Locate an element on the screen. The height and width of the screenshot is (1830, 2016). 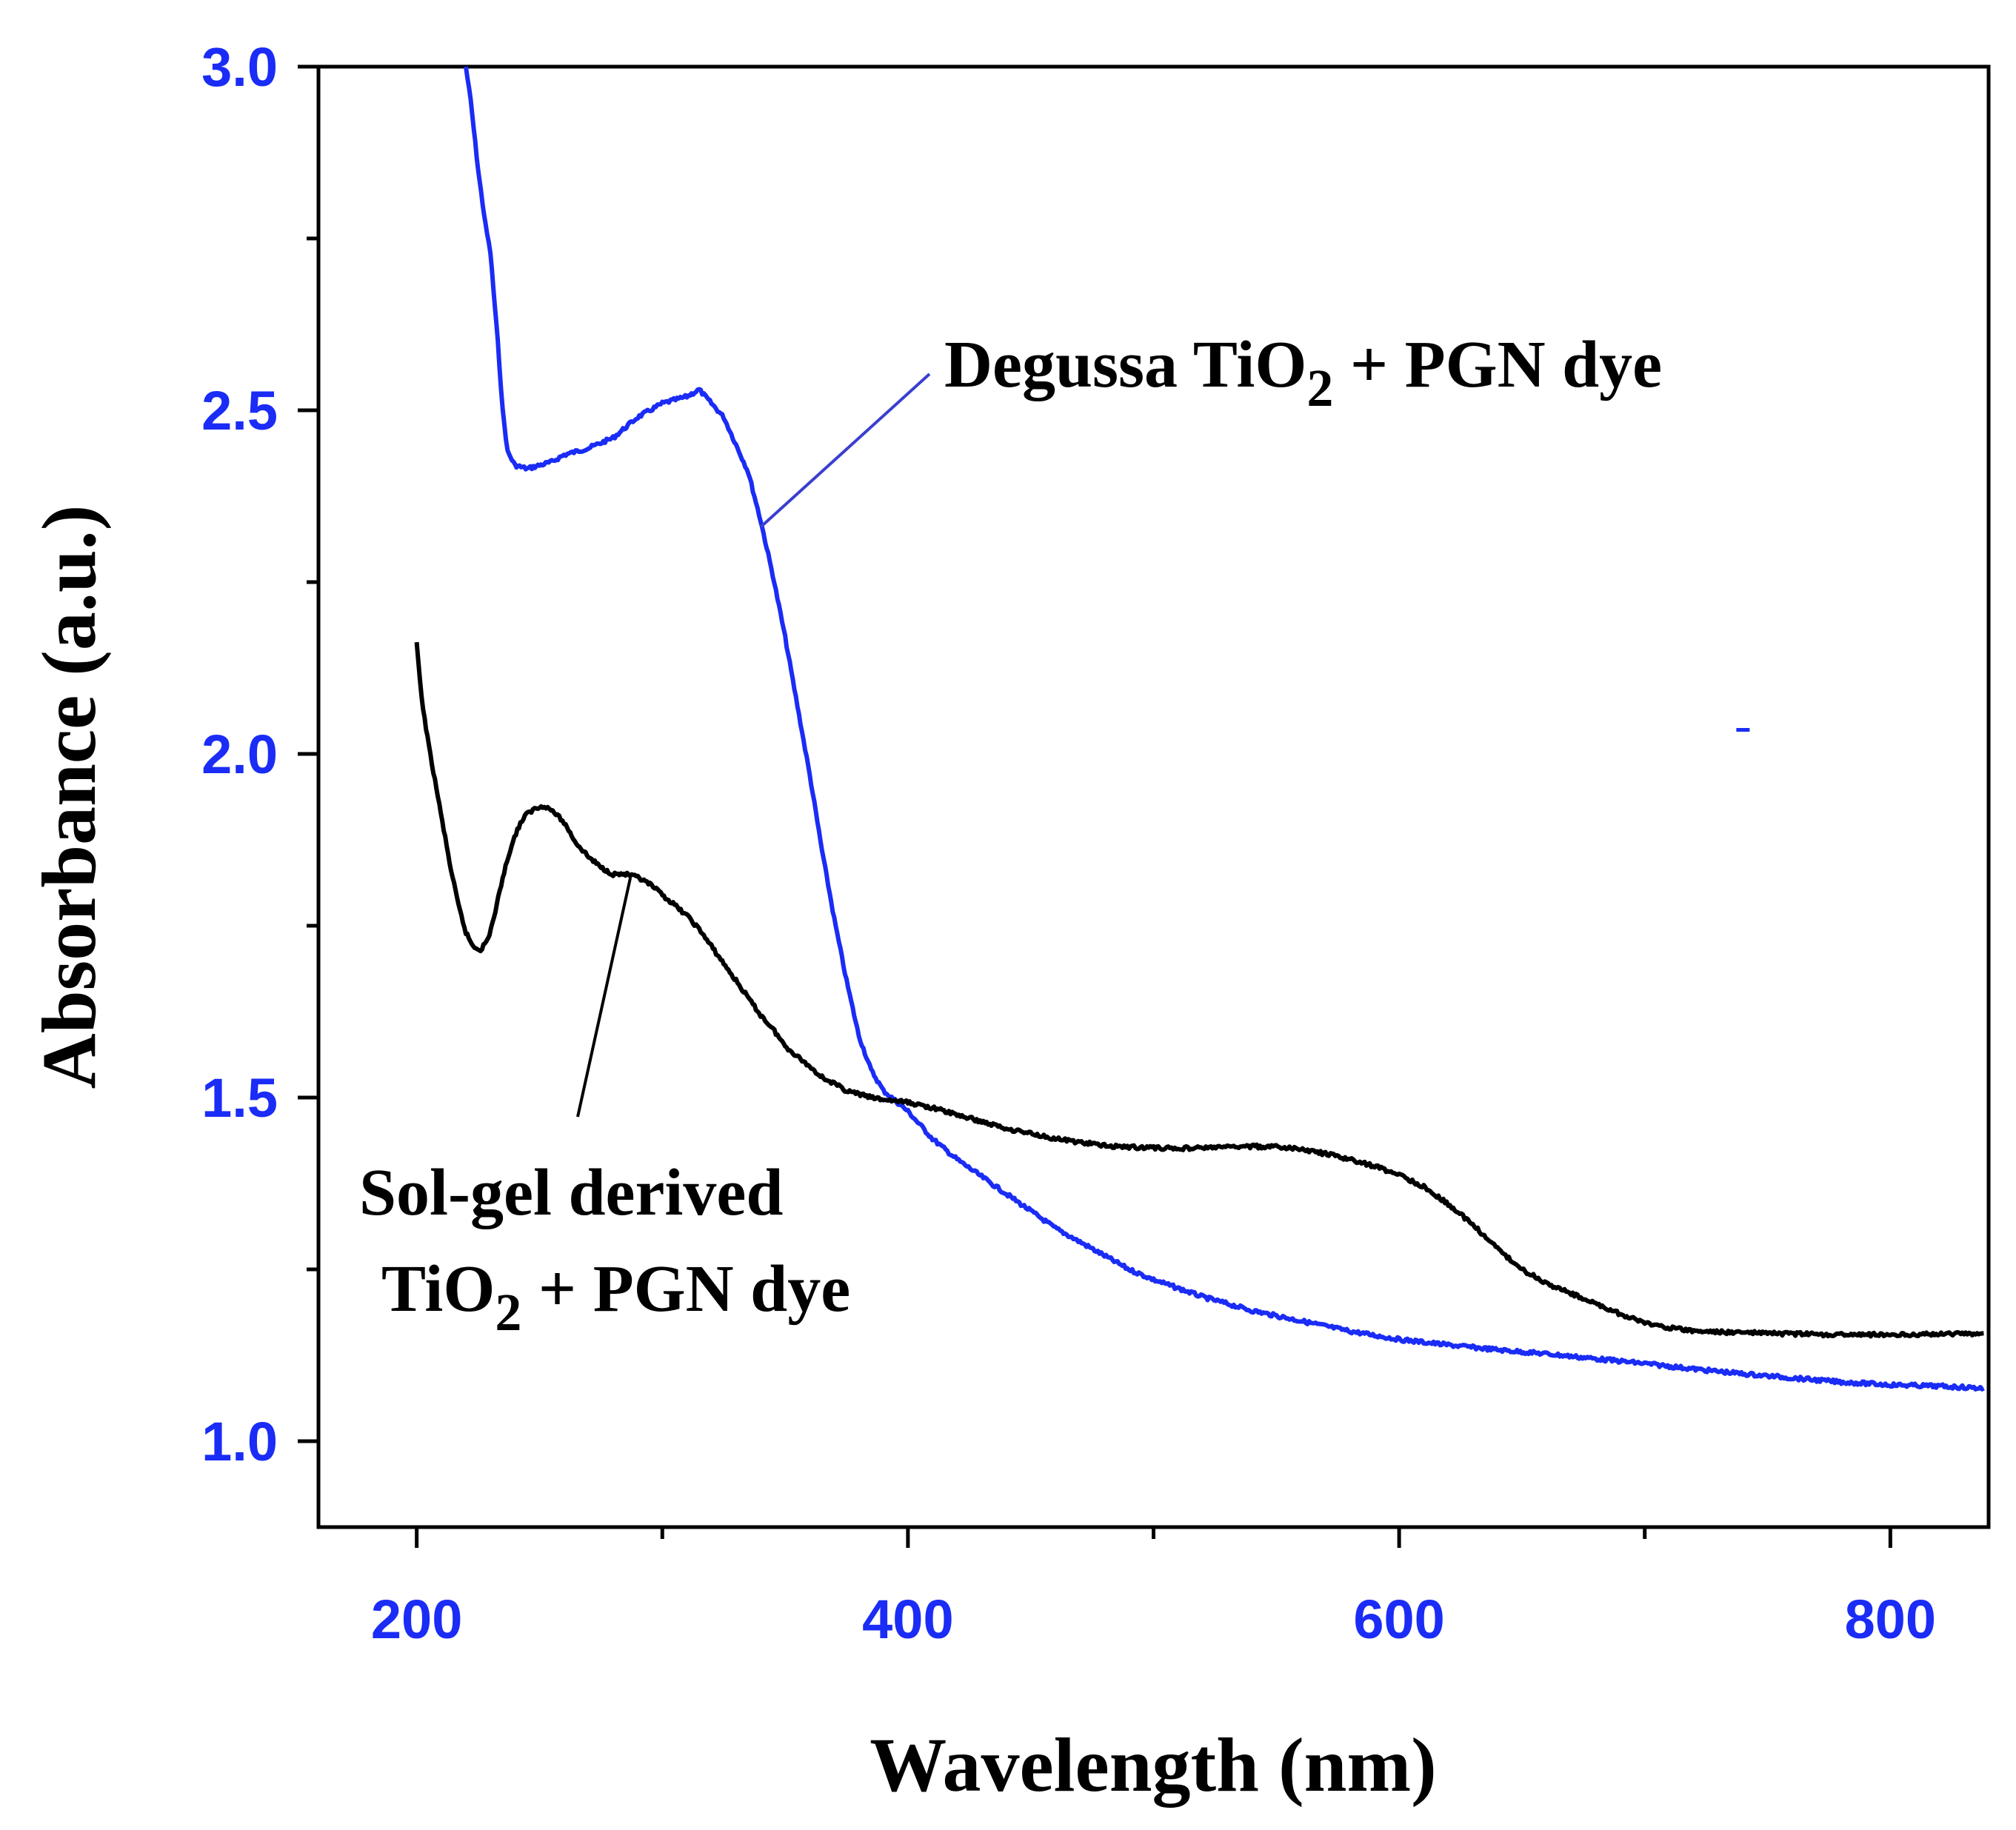
solgel-label-line2: TiO2 + PGN dye is located at coordinates (616, 1297).